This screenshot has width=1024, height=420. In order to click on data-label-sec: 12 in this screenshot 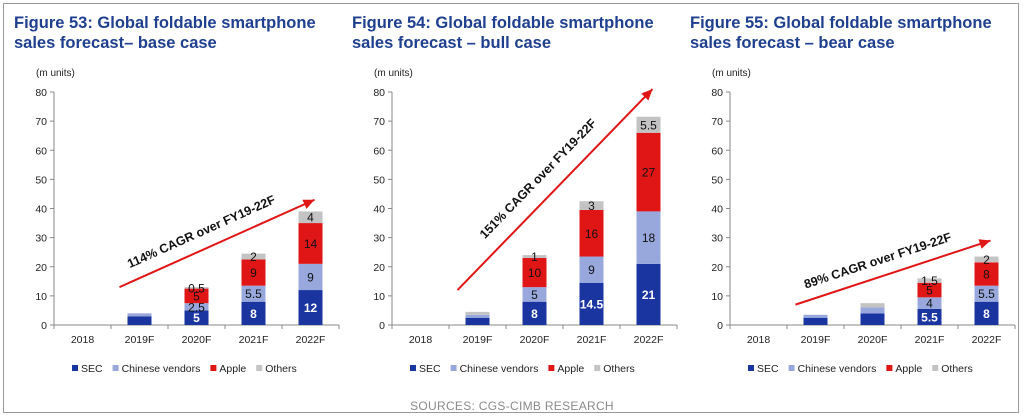, I will do `click(311, 308)`.